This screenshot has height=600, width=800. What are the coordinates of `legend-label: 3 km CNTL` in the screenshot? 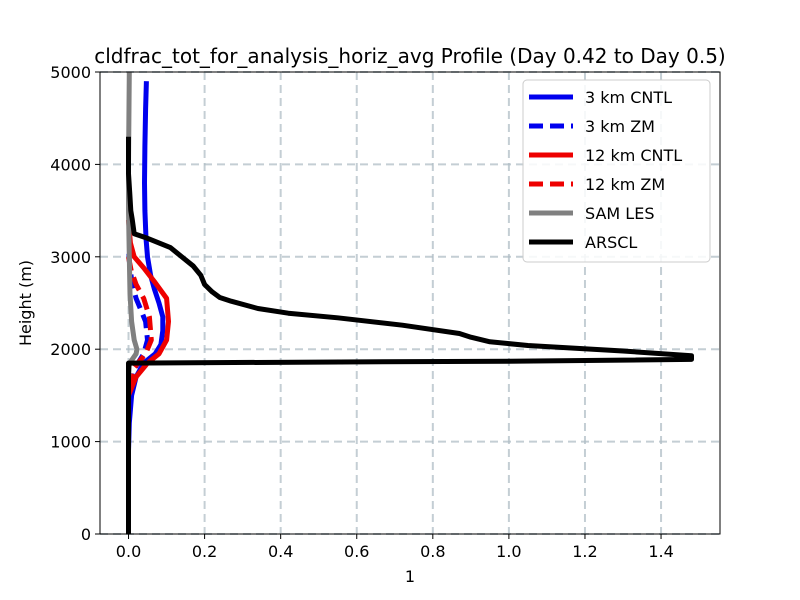 It's located at (628, 97).